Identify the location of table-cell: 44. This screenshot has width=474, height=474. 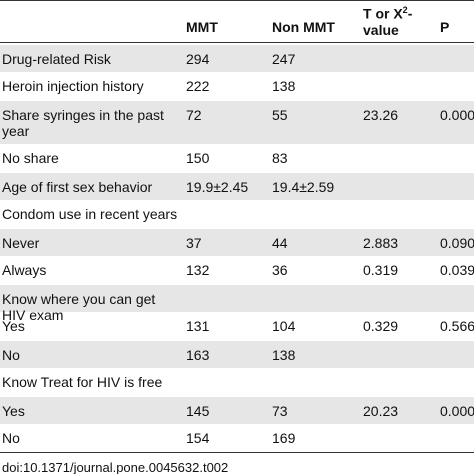
(280, 243).